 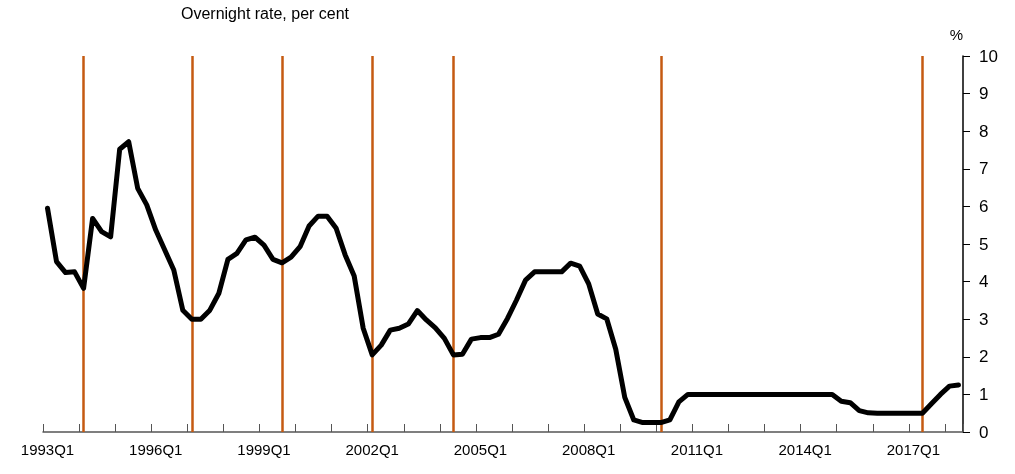 What do you see at coordinates (984, 94) in the screenshot?
I see `y-tick-label: 9` at bounding box center [984, 94].